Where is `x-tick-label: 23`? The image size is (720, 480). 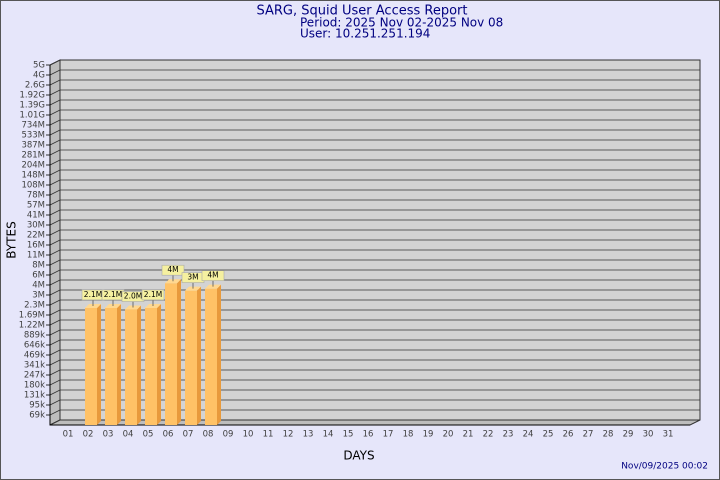
x-tick-label: 23 is located at coordinates (508, 435).